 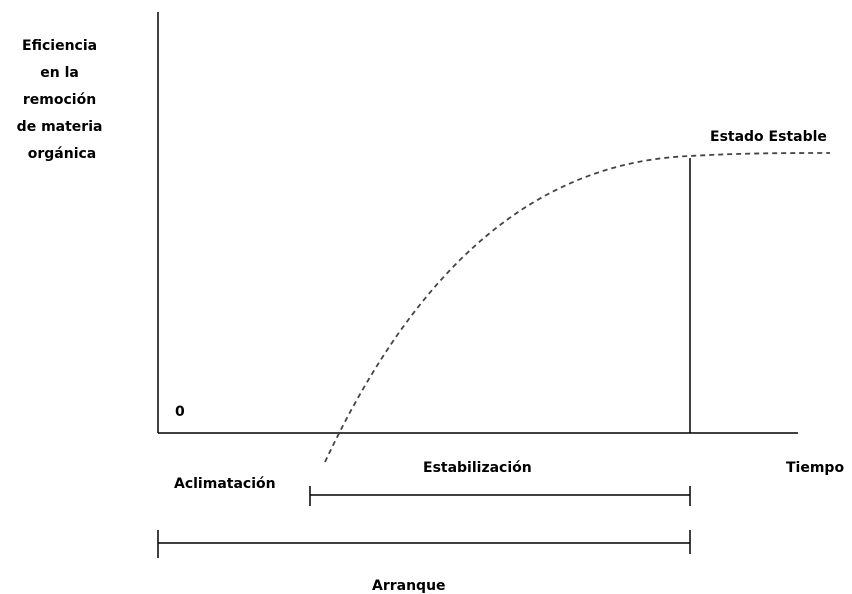 What do you see at coordinates (60, 127) in the screenshot?
I see `y-axis-label-line-4: de materia` at bounding box center [60, 127].